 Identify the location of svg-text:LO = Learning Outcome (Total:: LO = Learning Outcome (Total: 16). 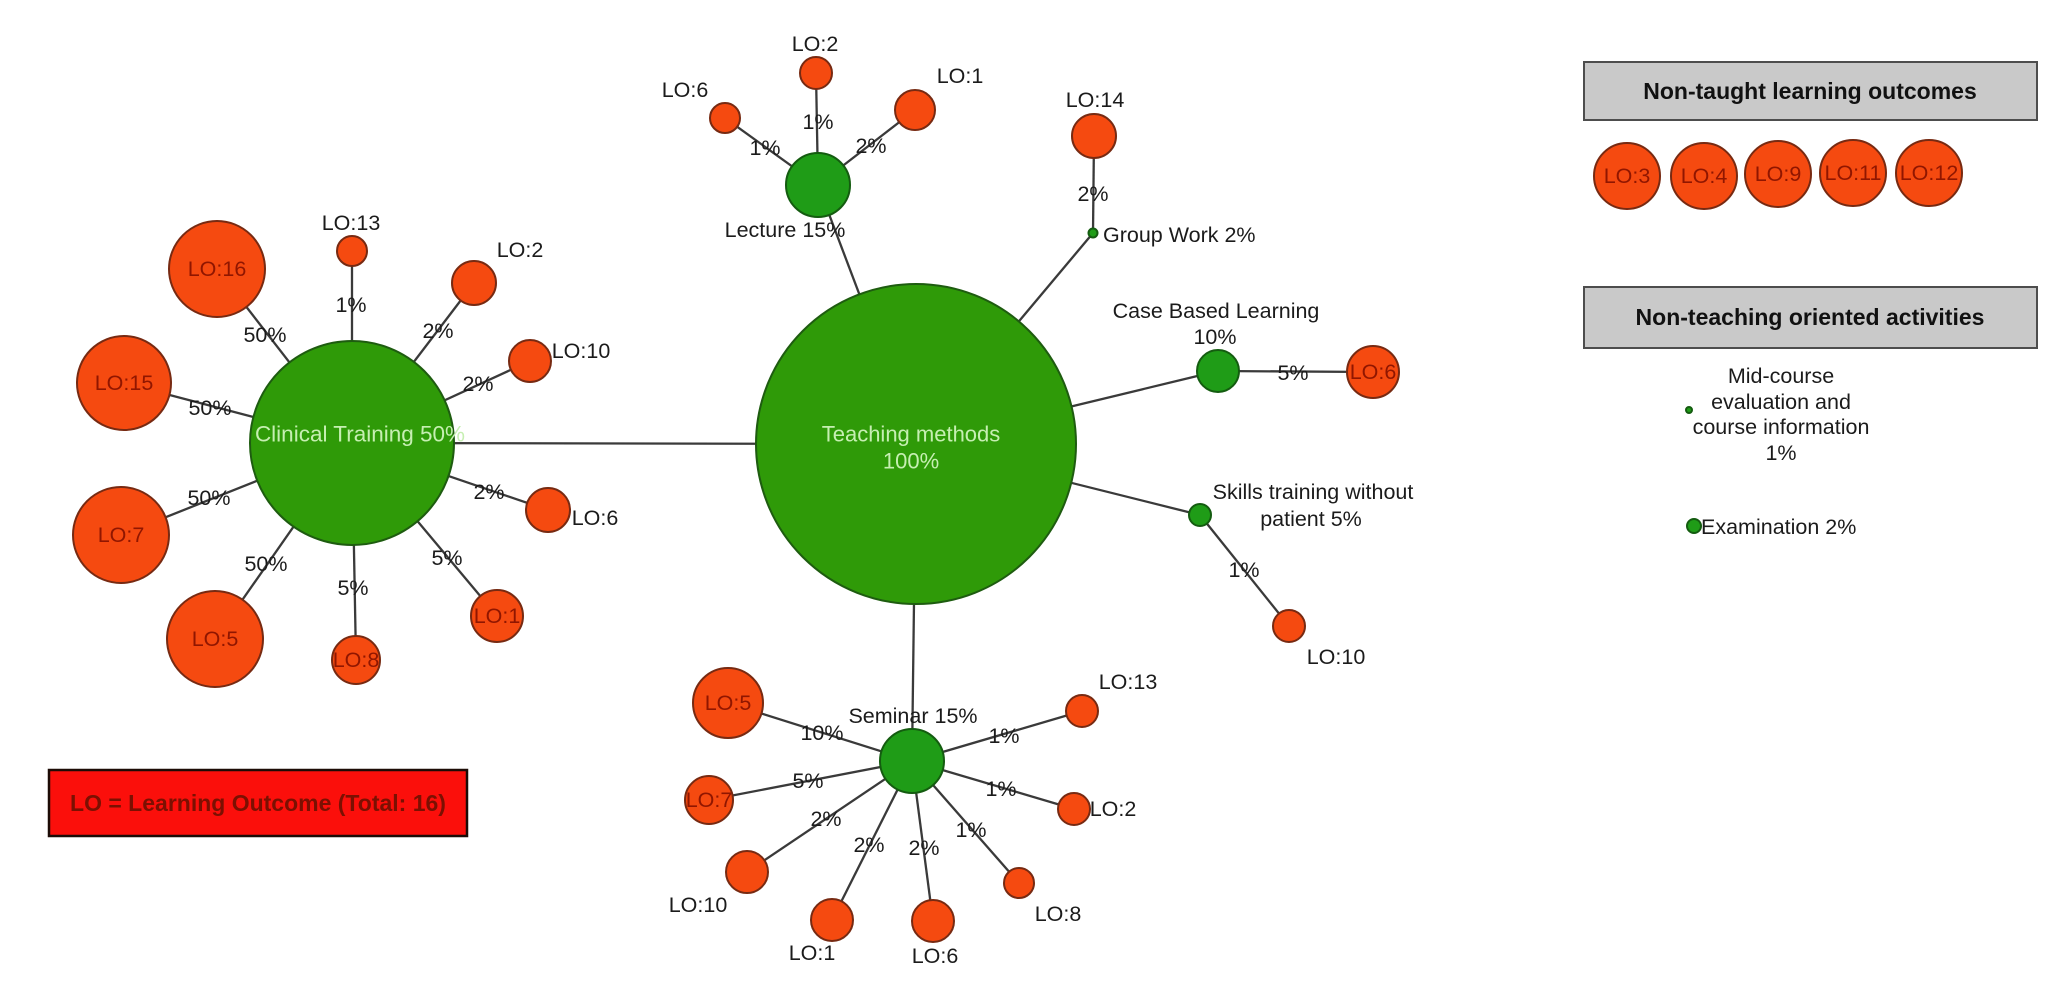
(258, 803).